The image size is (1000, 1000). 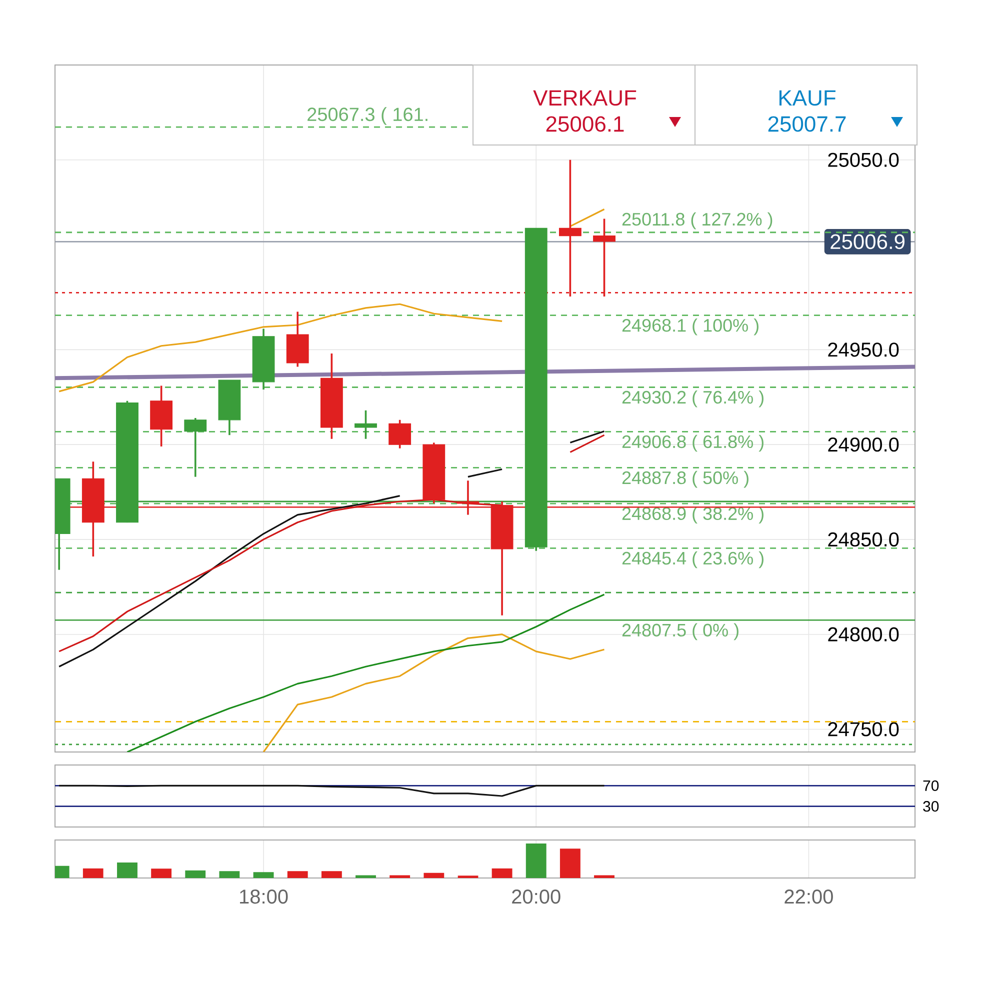 What do you see at coordinates (584, 98) in the screenshot?
I see `annotation: VERKAUF` at bounding box center [584, 98].